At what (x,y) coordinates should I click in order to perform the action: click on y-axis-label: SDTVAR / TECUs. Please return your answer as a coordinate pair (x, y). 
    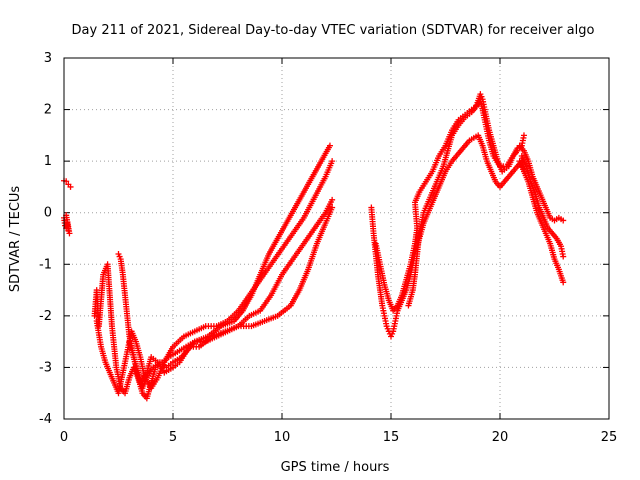
    Looking at the image, I should click on (15, 239).